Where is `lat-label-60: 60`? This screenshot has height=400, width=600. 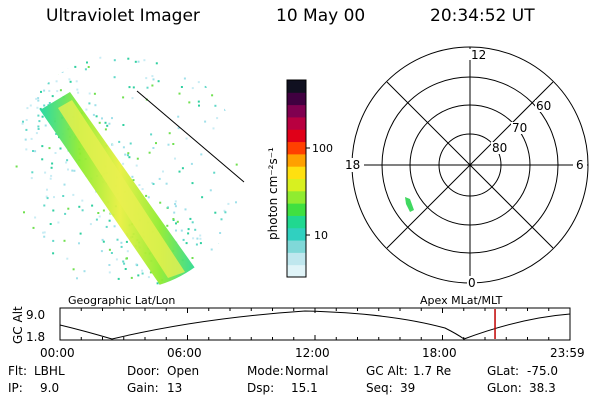 lat-label-60: 60 is located at coordinates (543, 106).